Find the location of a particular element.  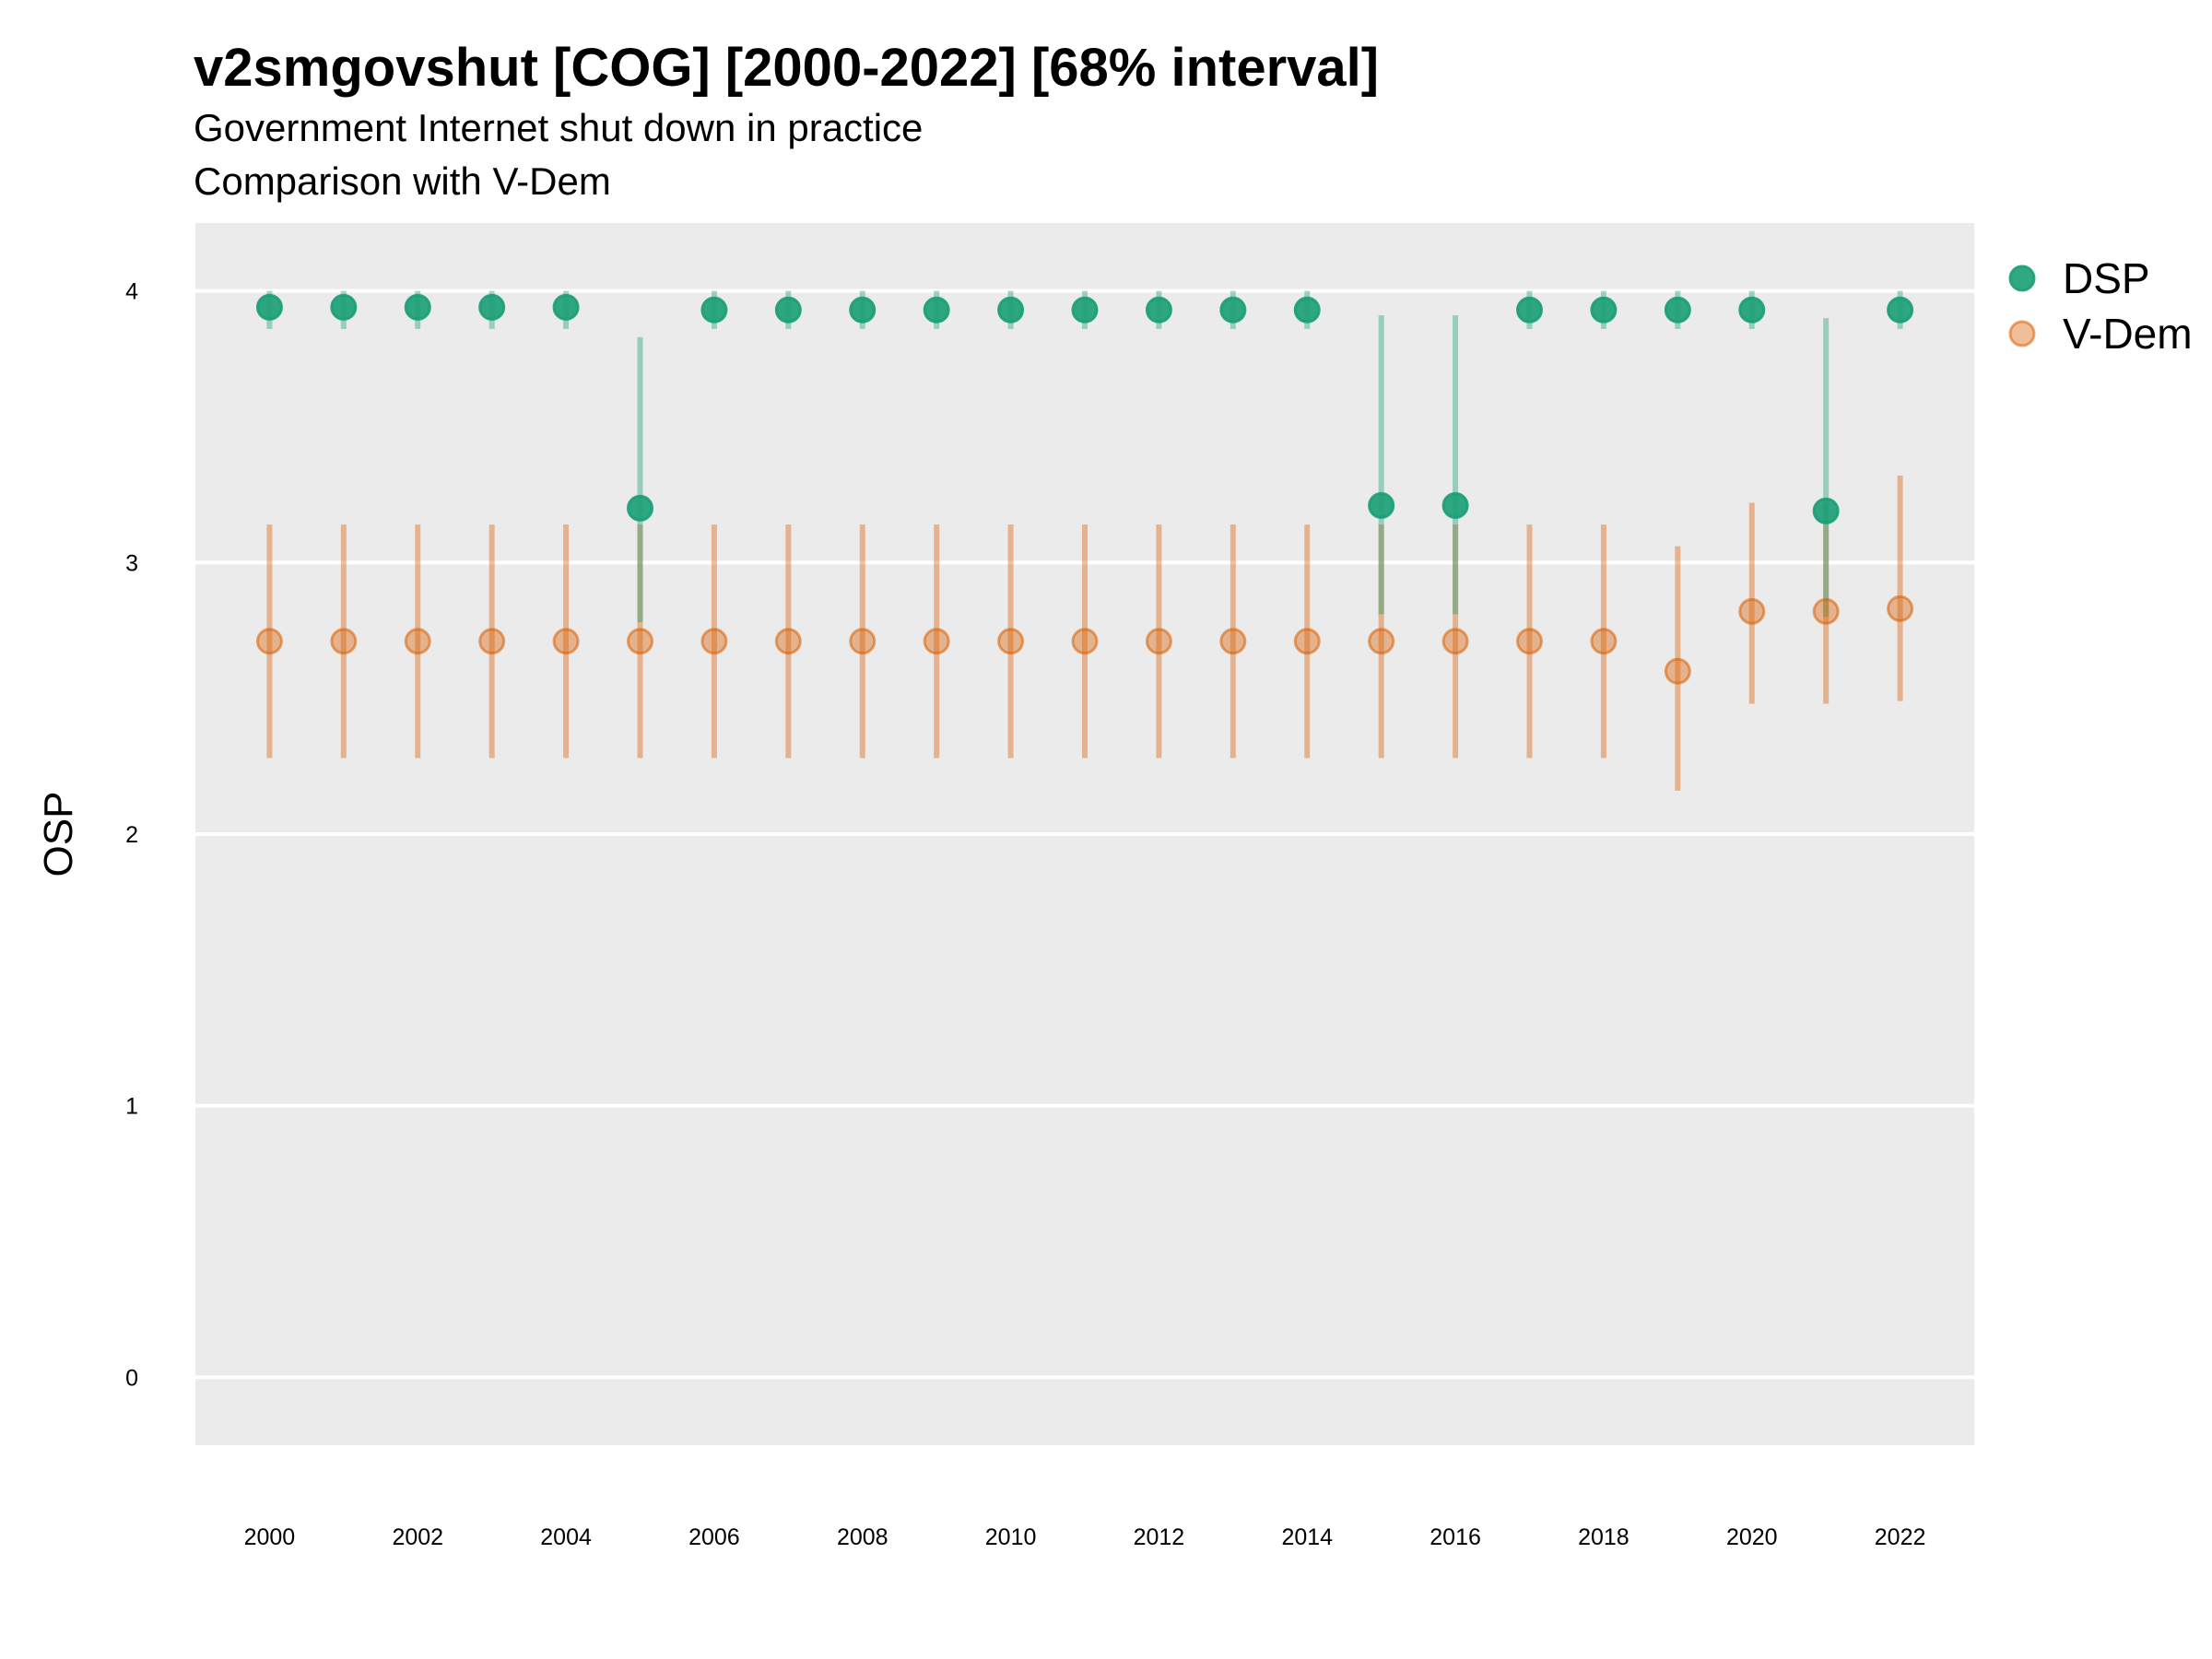

x-tick-label: 2012 is located at coordinates (1159, 1537).